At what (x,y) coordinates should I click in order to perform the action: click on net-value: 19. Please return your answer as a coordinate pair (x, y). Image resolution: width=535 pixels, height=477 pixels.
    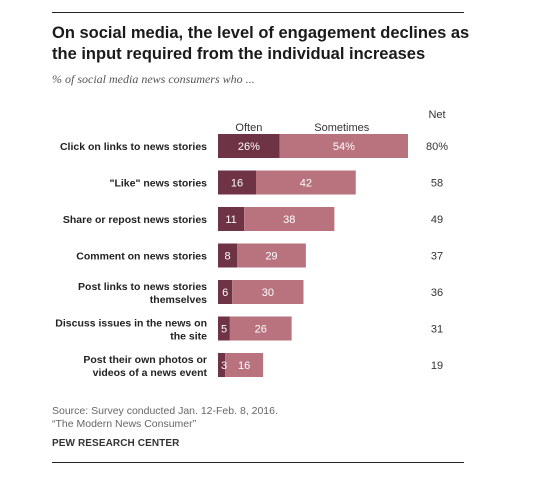
    Looking at the image, I should click on (437, 366).